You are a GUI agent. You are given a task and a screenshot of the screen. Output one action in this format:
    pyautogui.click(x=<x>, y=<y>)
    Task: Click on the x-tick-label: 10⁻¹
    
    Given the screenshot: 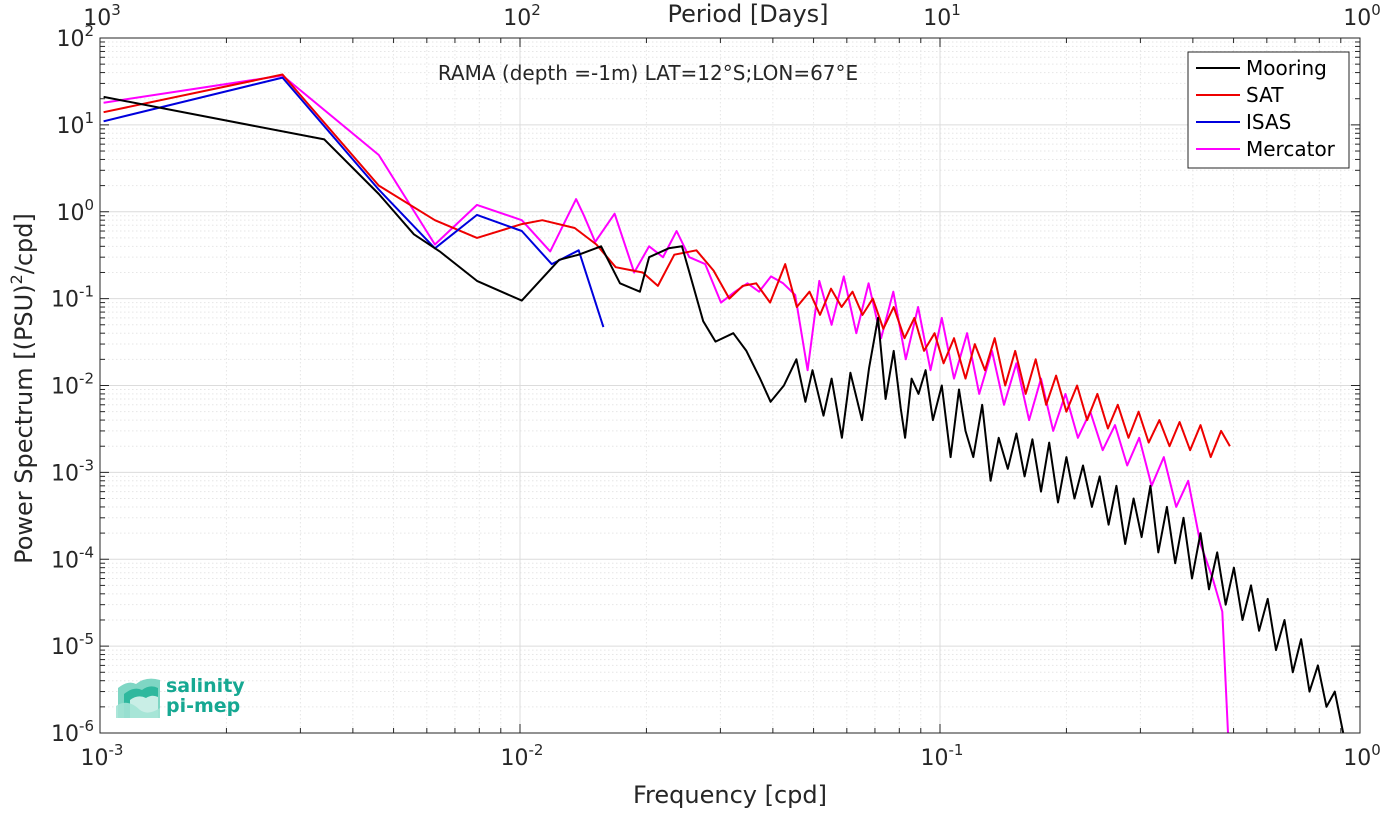 What is the action you would take?
    pyautogui.click(x=942, y=756)
    